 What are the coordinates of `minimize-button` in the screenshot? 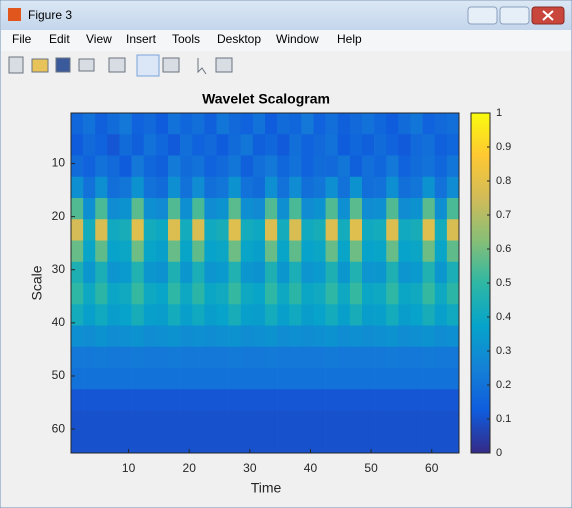 It's located at (482, 15).